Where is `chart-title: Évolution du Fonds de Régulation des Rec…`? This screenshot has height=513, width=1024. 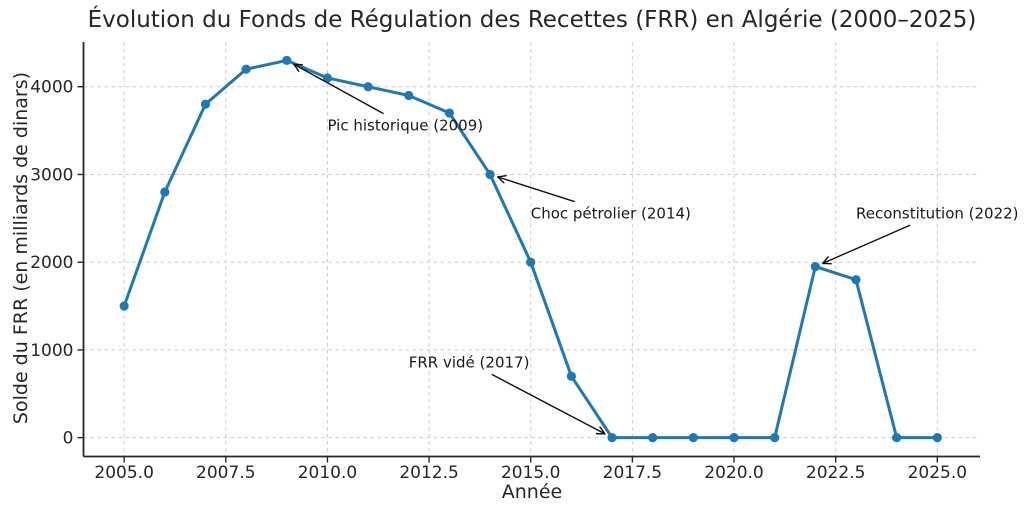 chart-title: Évolution du Fonds de Régulation des Rec… is located at coordinates (532, 20).